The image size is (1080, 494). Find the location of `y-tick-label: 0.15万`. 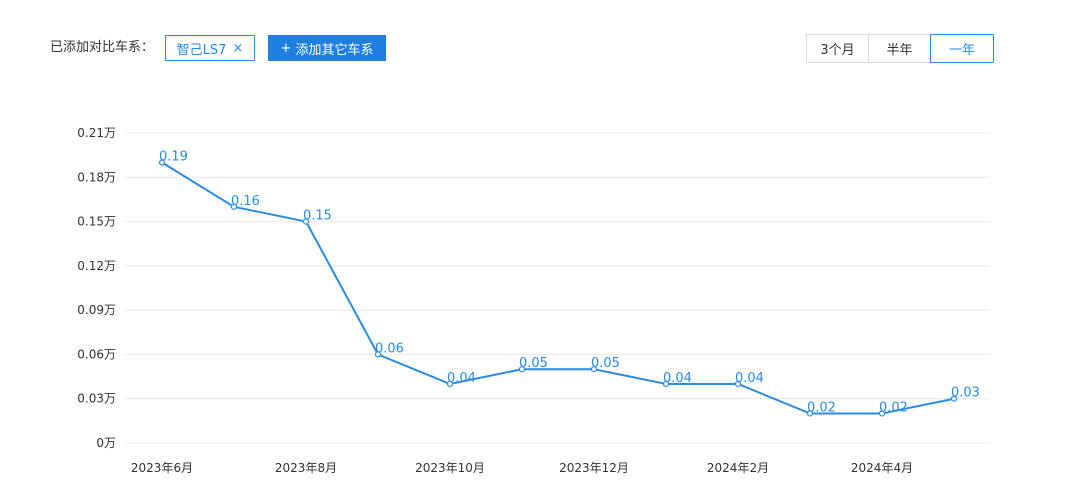

y-tick-label: 0.15万 is located at coordinates (96, 222).